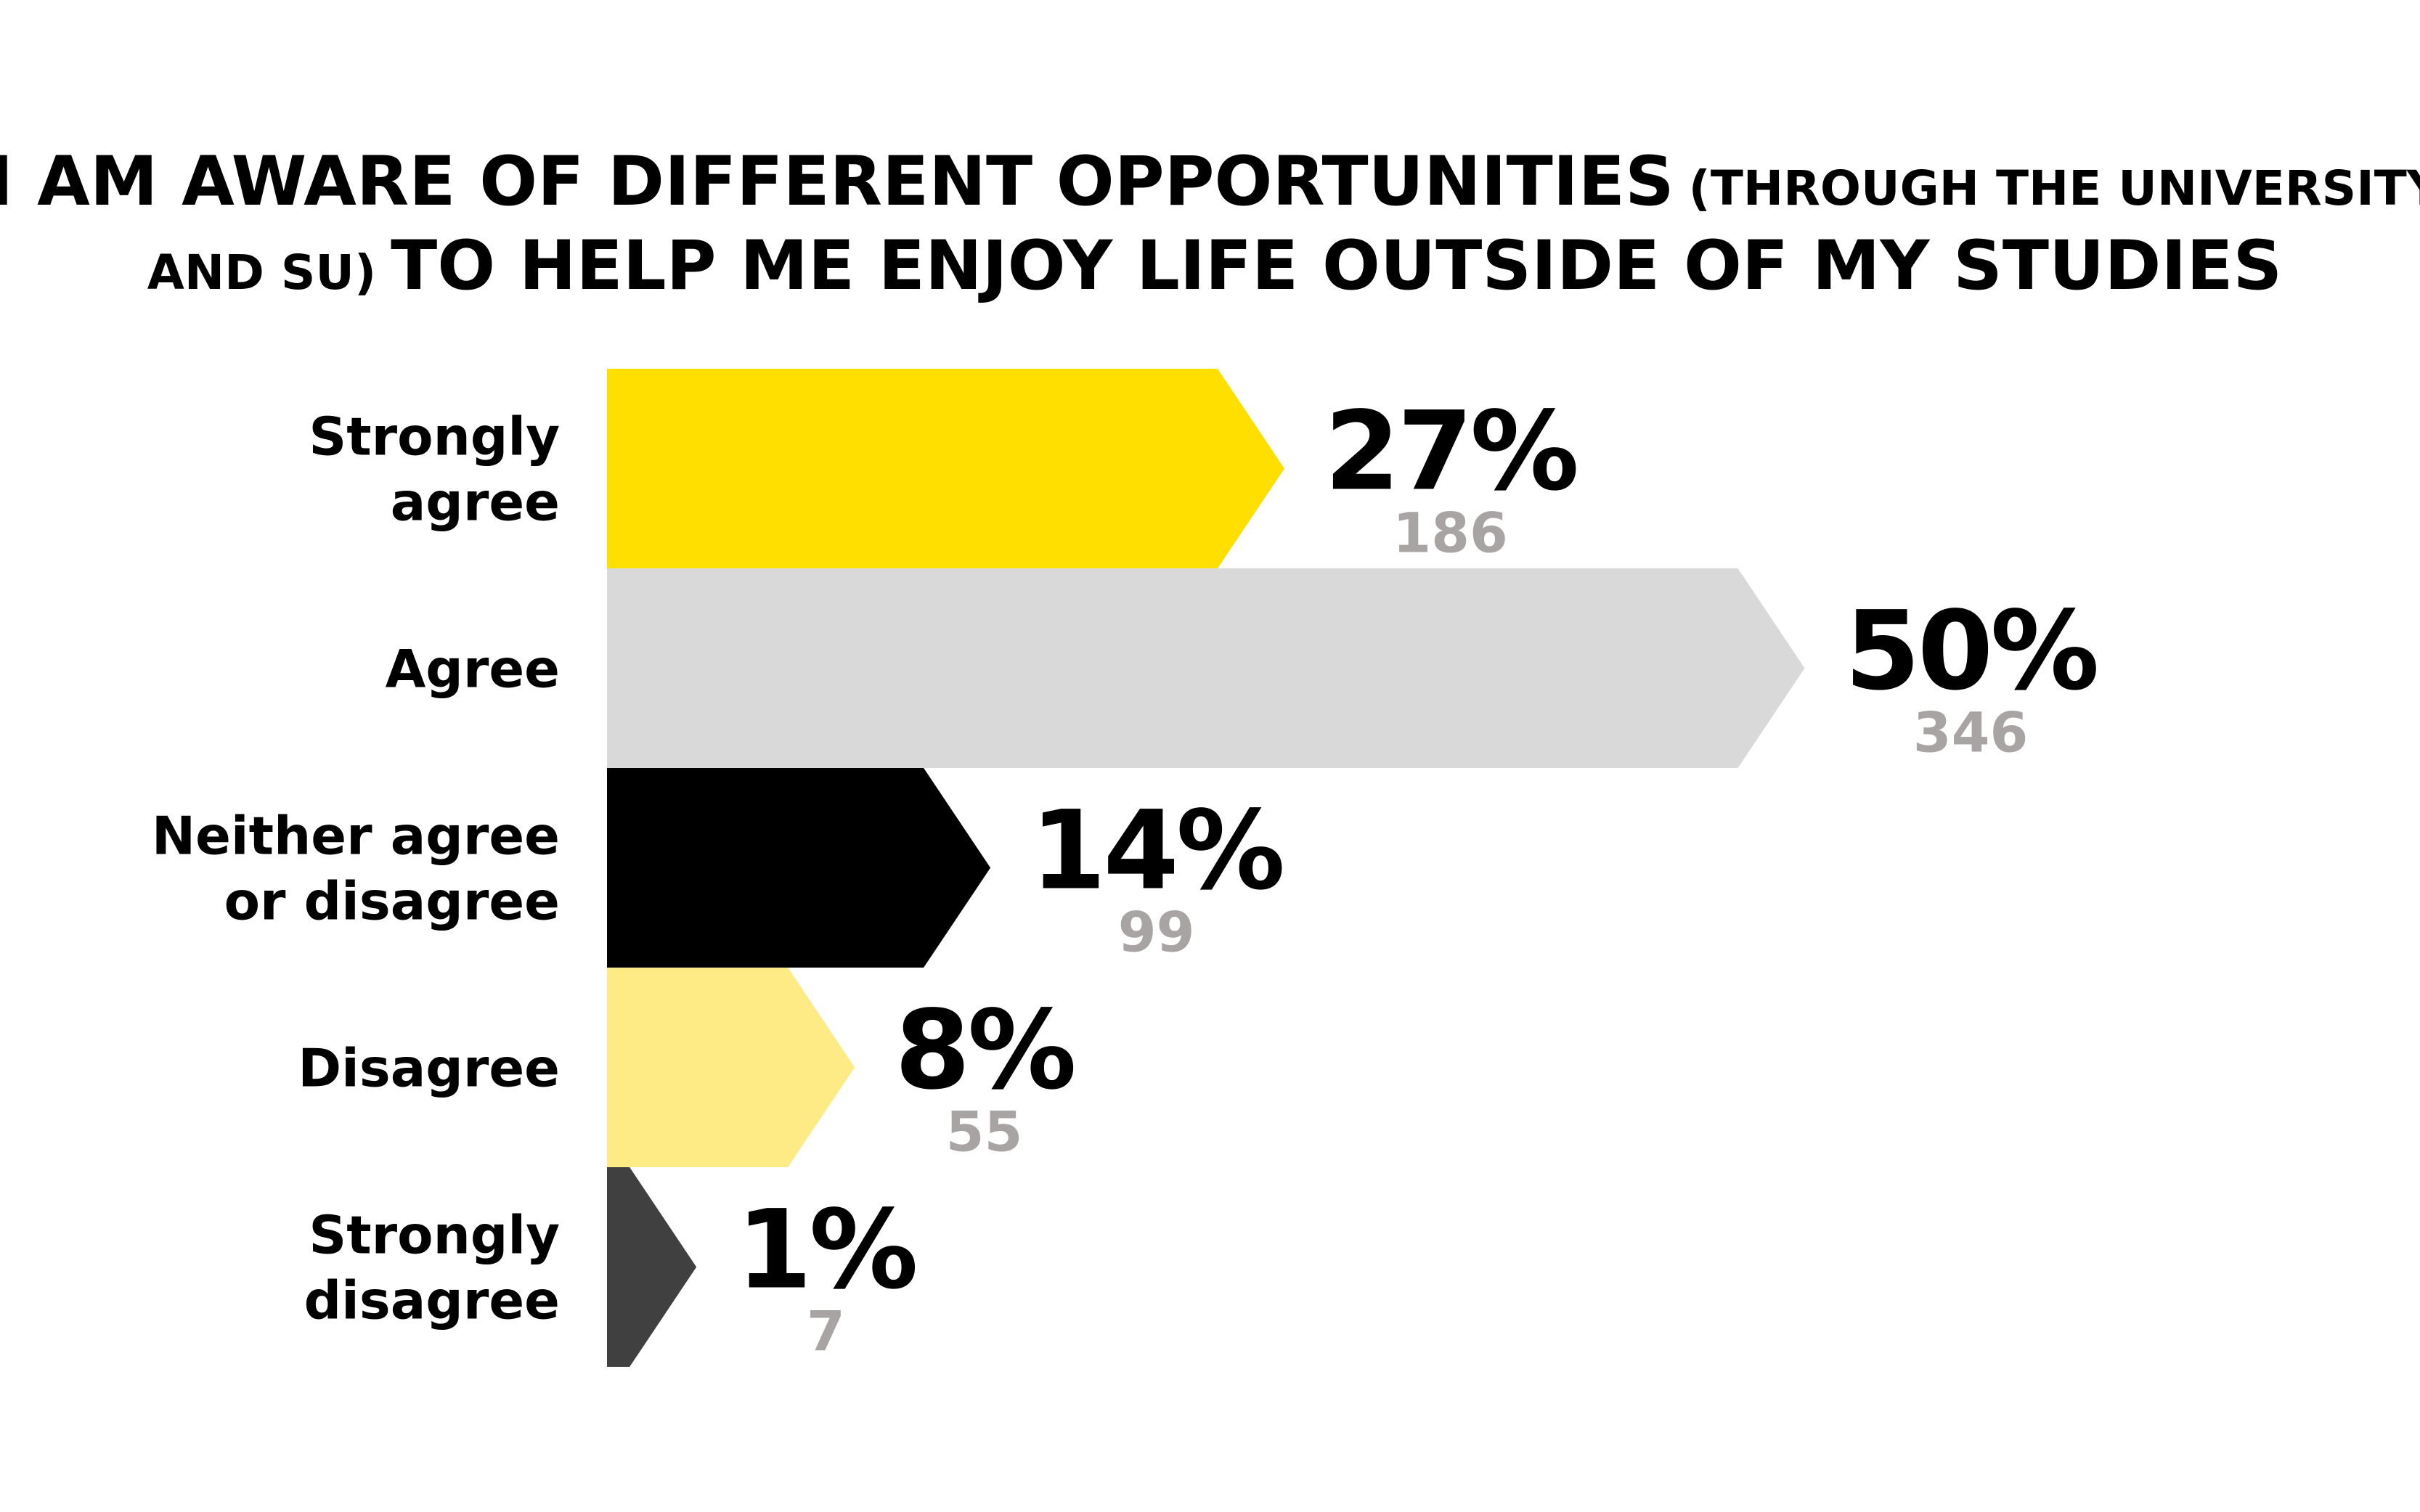  I want to click on count-label: 346, so click(1971, 732).